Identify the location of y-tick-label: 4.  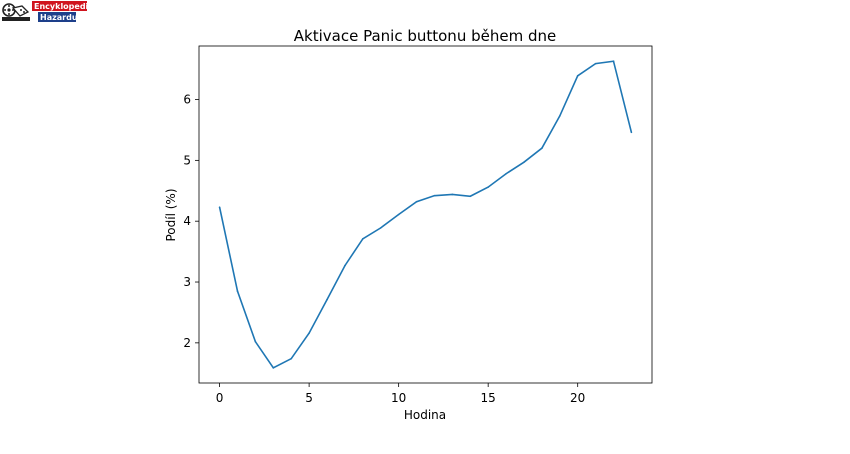
(187, 221).